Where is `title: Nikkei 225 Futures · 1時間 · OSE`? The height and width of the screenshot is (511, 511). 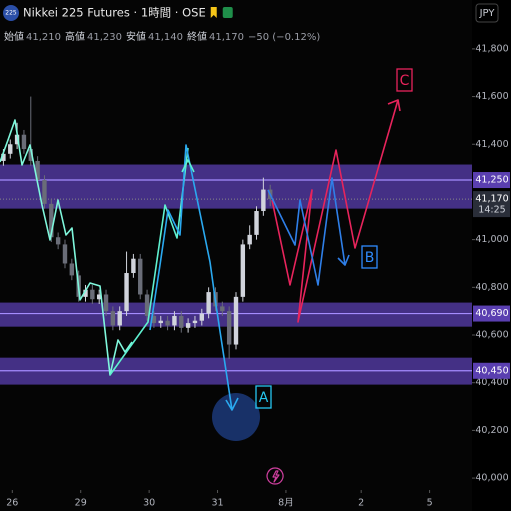
title: Nikkei 225 Futures · 1時間 · OSE is located at coordinates (114, 13).